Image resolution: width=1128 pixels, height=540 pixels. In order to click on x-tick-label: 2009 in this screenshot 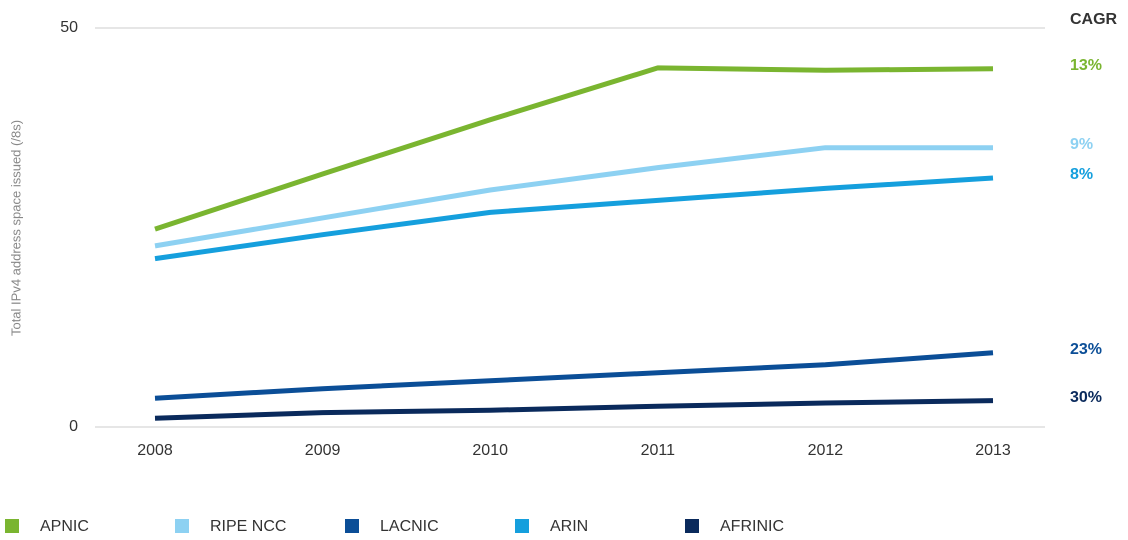, I will do `click(323, 450)`.